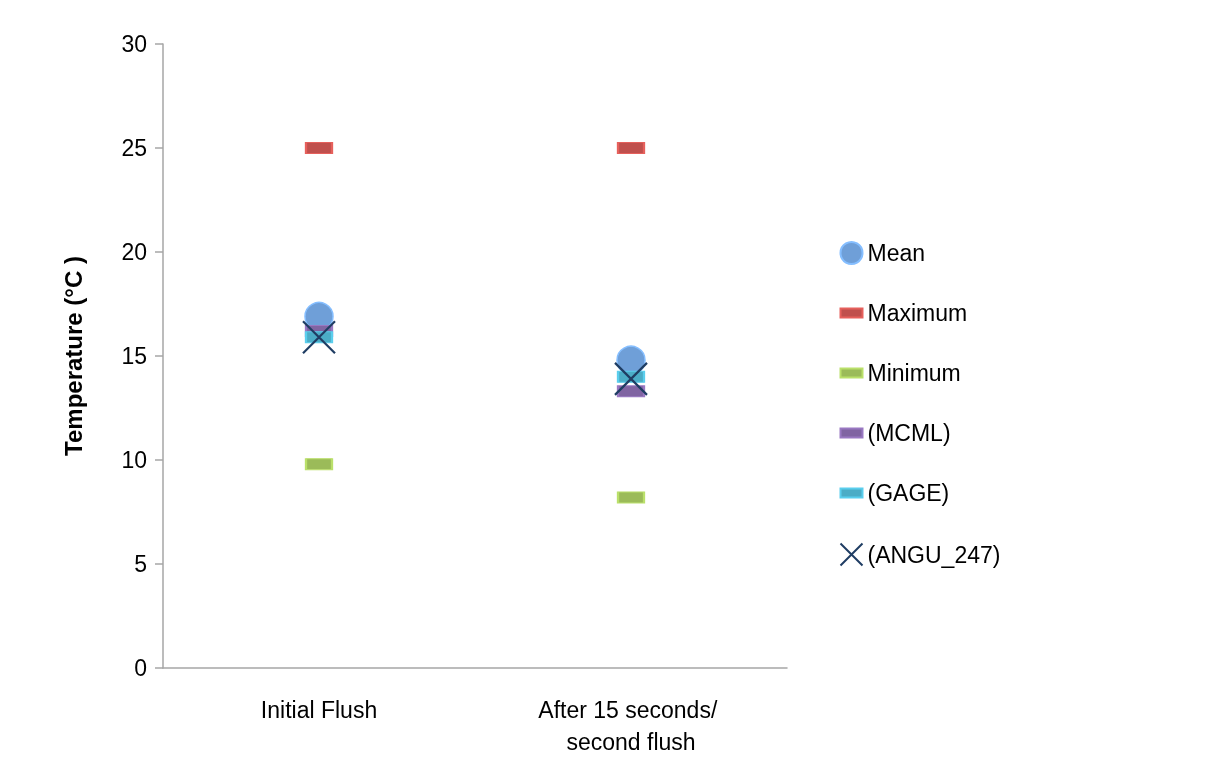 Image resolution: width=1225 pixels, height=777 pixels. I want to click on legend-label: (ANGU_247), so click(934, 554).